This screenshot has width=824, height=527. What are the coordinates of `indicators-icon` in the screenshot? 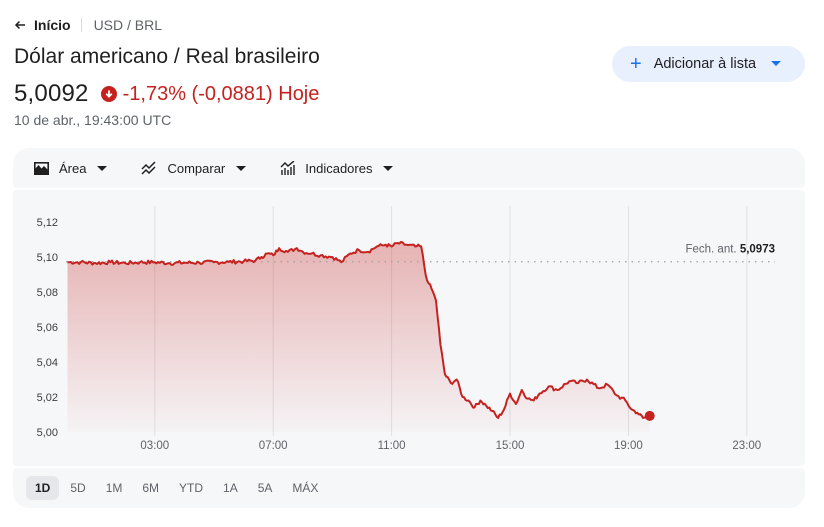 It's located at (287, 168).